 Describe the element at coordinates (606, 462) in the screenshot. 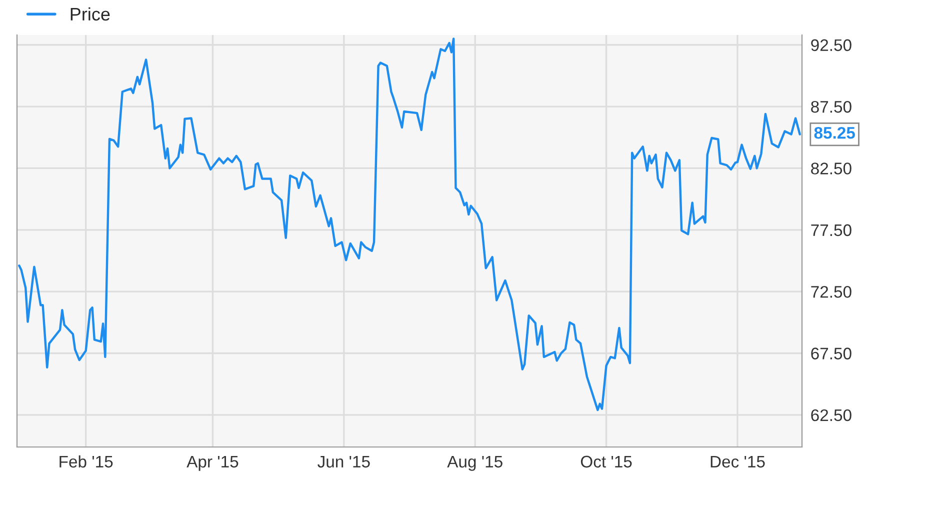

I see `x-tick-label: Oct '15` at that location.